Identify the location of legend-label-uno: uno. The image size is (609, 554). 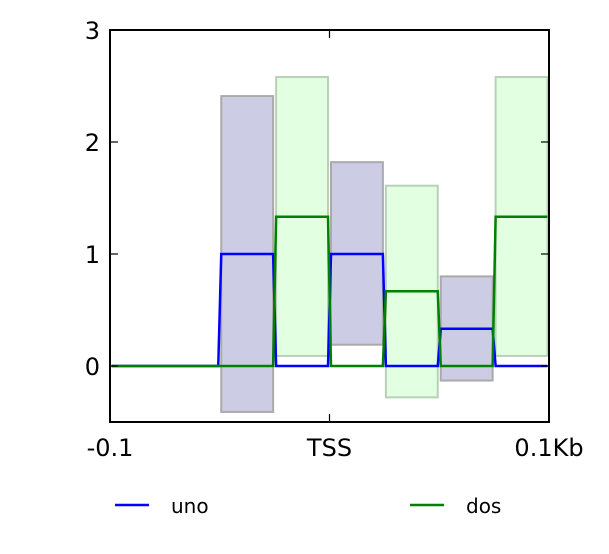
(190, 506).